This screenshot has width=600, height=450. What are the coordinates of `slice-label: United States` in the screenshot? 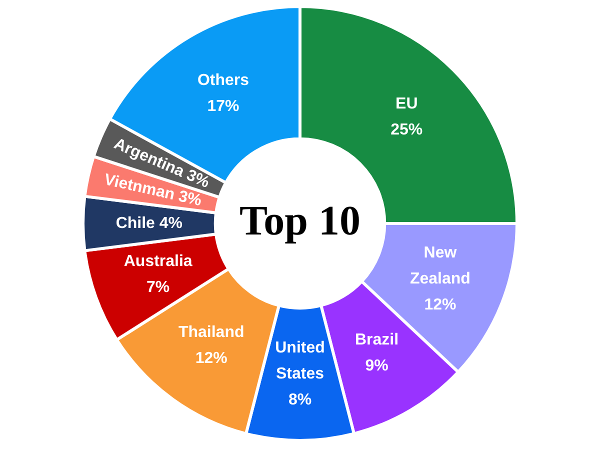 It's located at (300, 361).